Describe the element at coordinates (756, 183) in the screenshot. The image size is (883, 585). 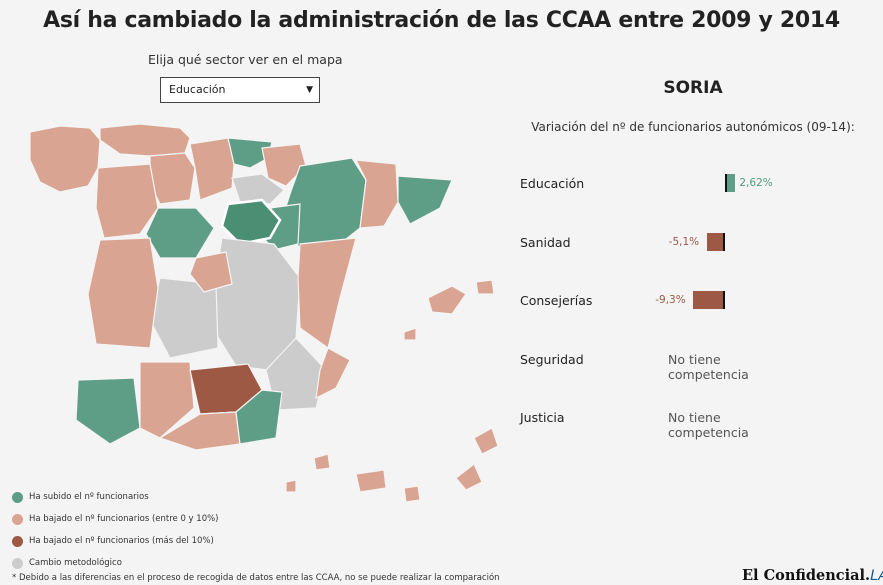
I see `data-label: 2,62%` at that location.